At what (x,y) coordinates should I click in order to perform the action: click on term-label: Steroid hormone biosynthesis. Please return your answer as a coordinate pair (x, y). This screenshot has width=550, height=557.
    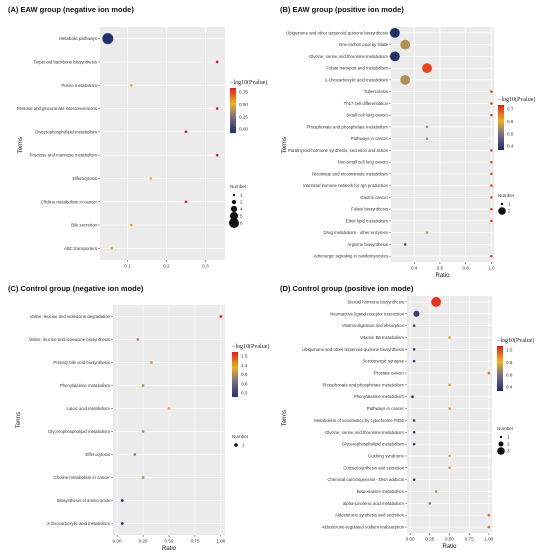
    Looking at the image, I should click on (375, 301).